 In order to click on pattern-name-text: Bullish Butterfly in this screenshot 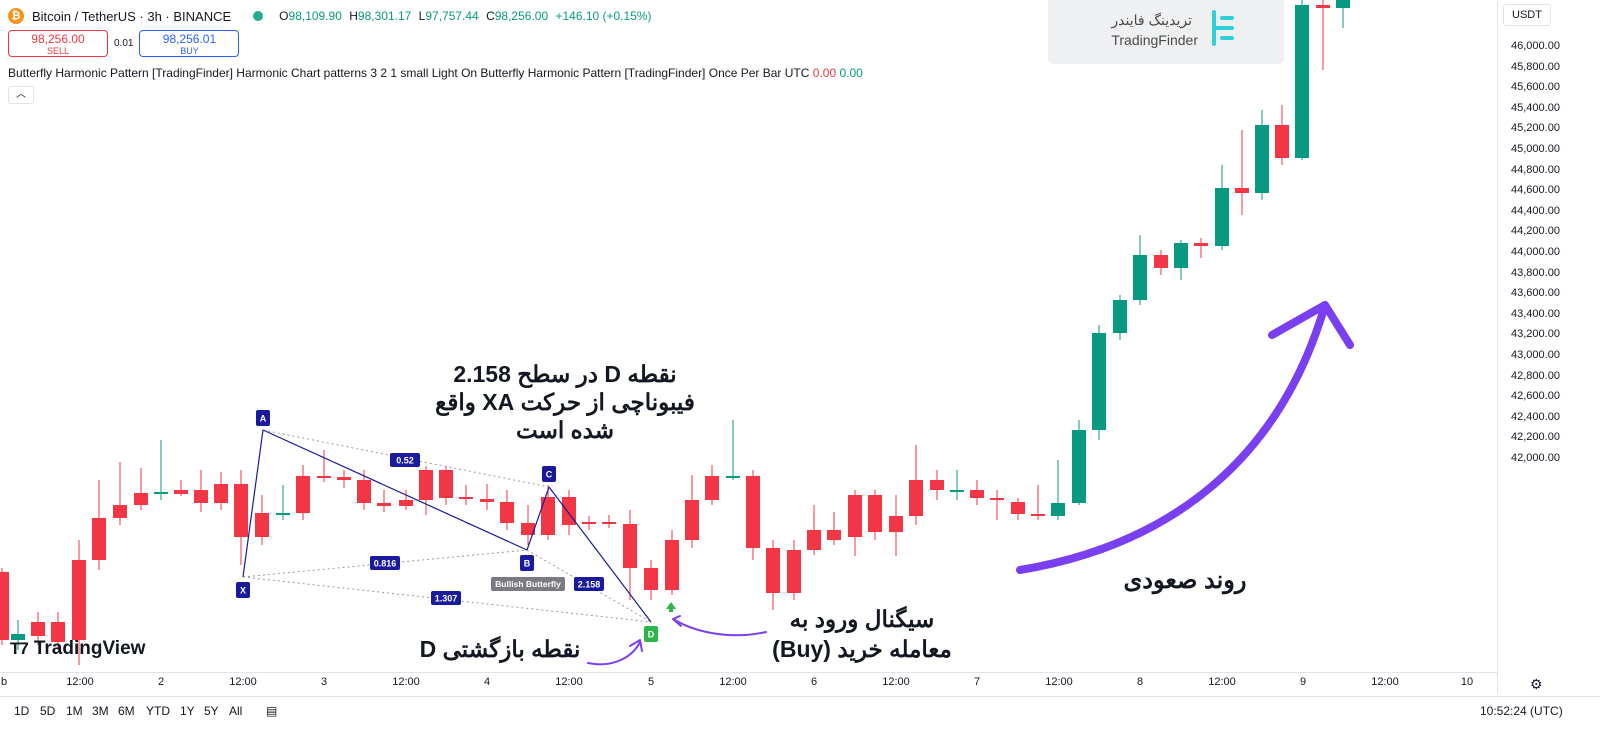, I will do `click(528, 584)`.